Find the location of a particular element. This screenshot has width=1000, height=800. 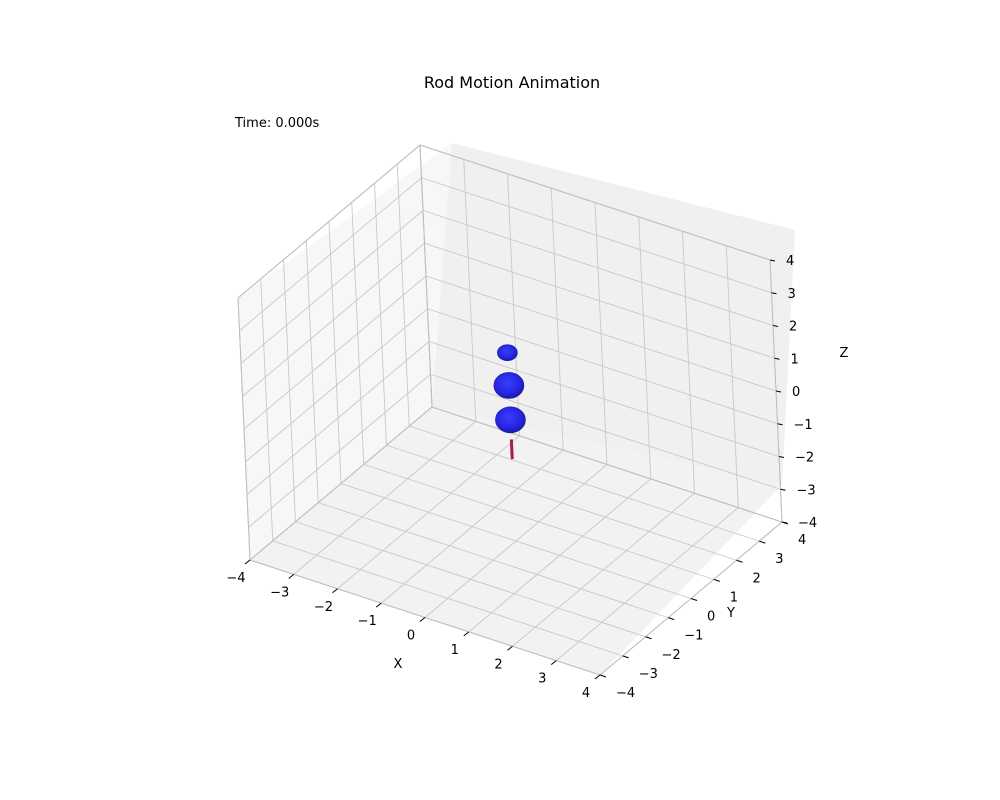

rod-layer is located at coordinates (511, 449).